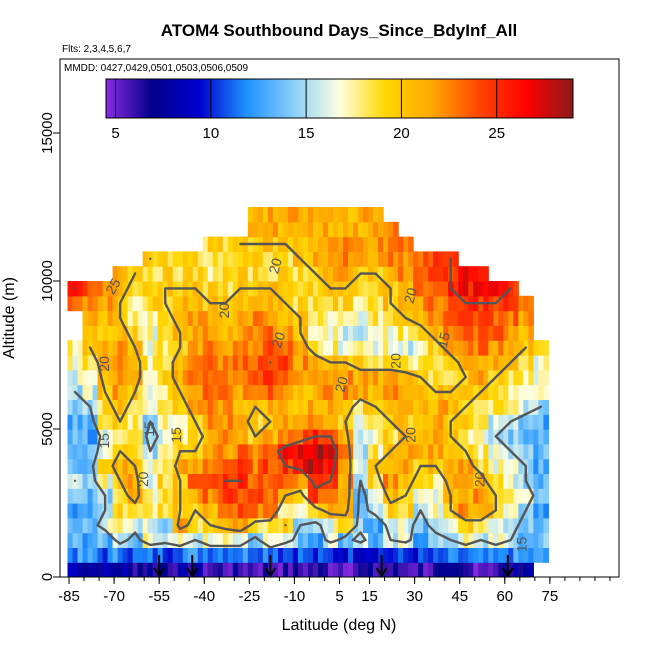 This screenshot has height=650, width=650. Describe the element at coordinates (47, 281) in the screenshot. I see `y-tick-label: 10000` at that location.